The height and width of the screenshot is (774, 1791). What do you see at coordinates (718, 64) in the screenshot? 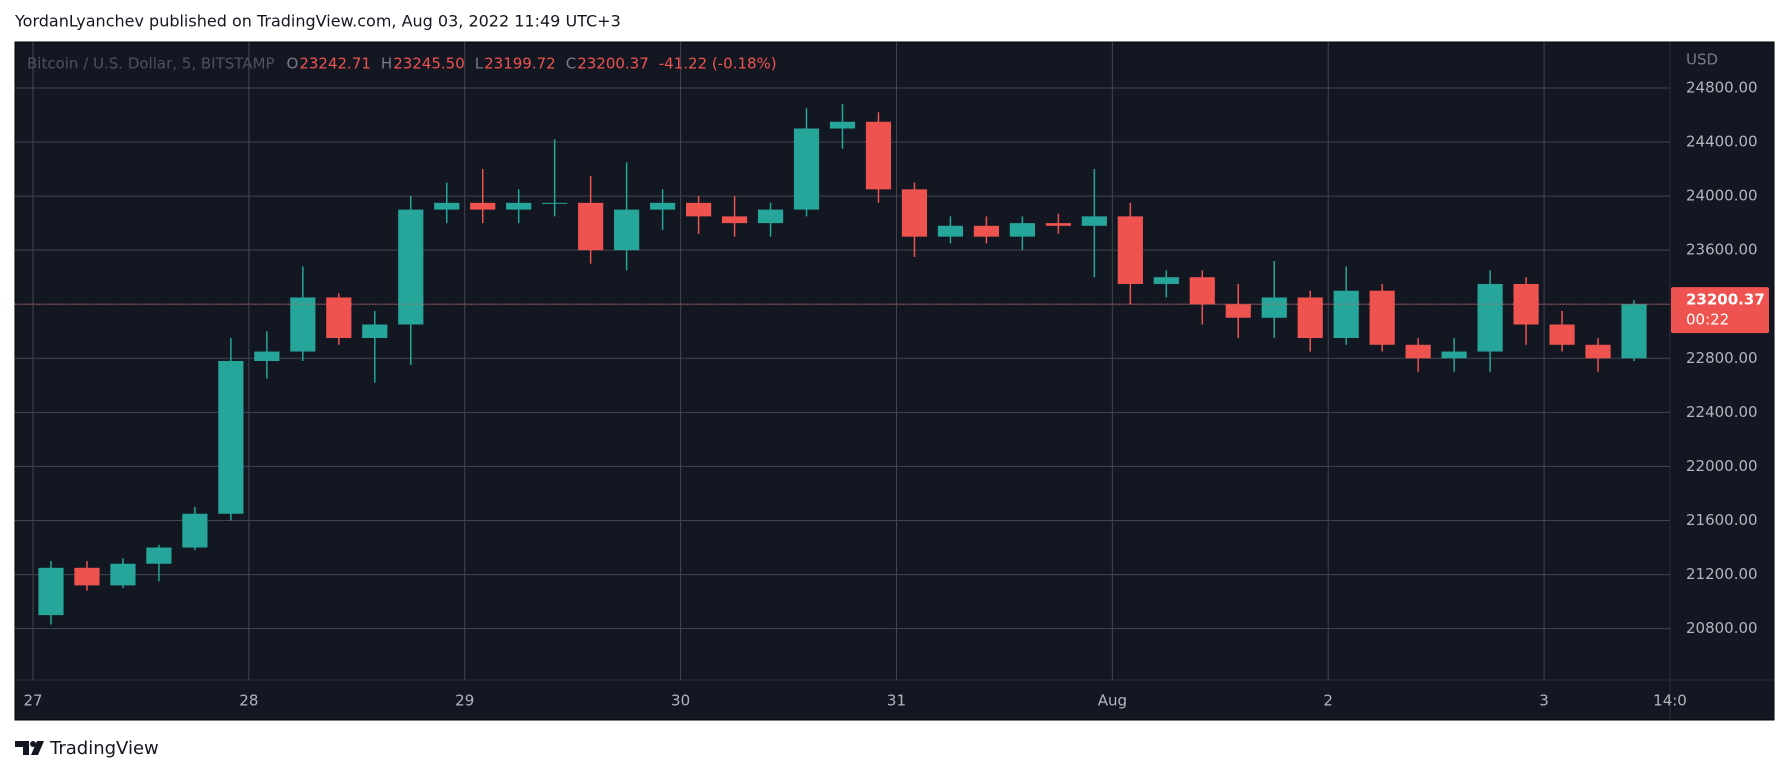
I see `legend-change: -41.22 (-0.18%)` at bounding box center [718, 64].